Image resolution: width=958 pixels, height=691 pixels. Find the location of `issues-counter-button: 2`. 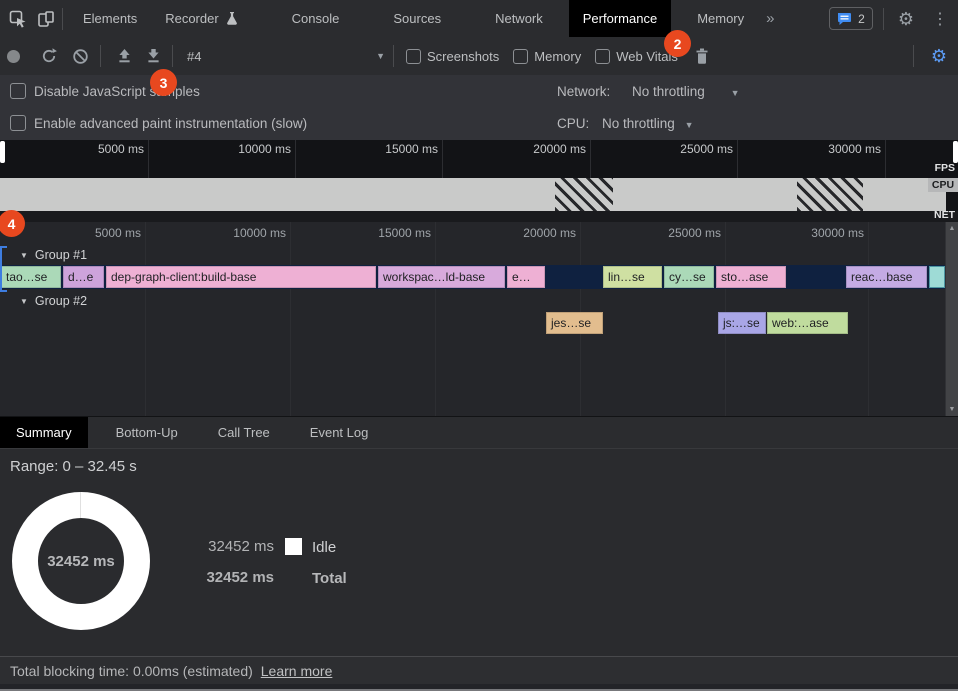

issues-counter-button: 2 is located at coordinates (851, 18).